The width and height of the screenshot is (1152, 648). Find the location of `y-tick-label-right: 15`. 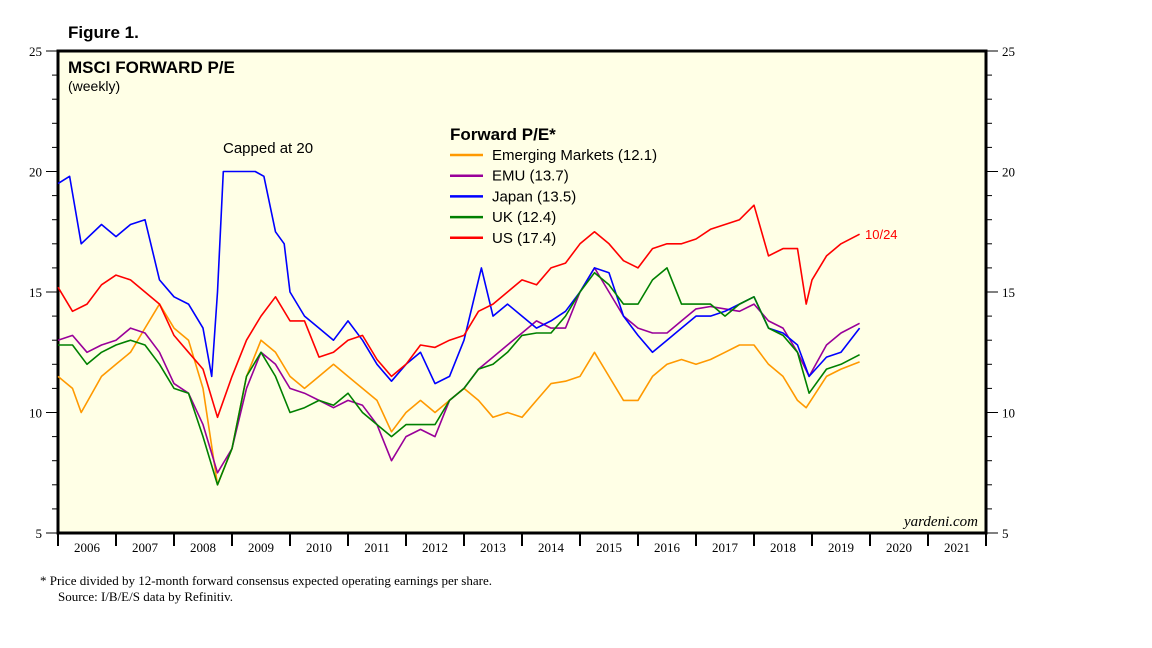

y-tick-label-right: 15 is located at coordinates (1008, 292).